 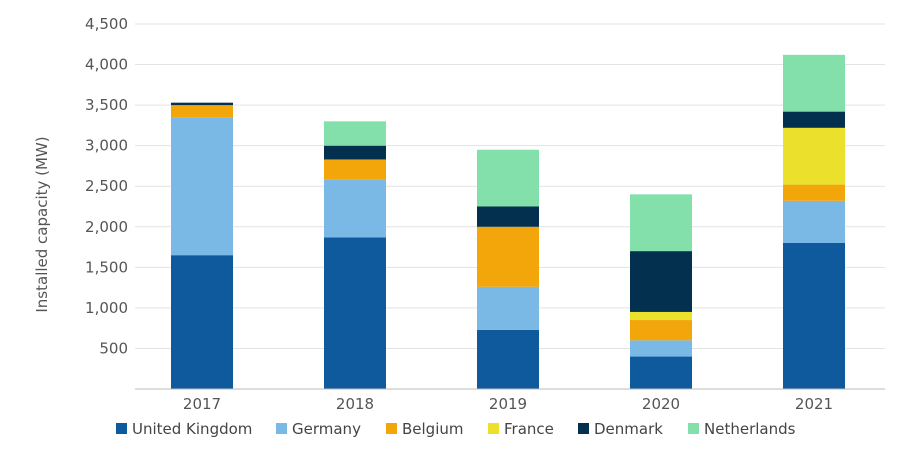 What do you see at coordinates (326, 429) in the screenshot?
I see `legend-label-germany: Germany` at bounding box center [326, 429].